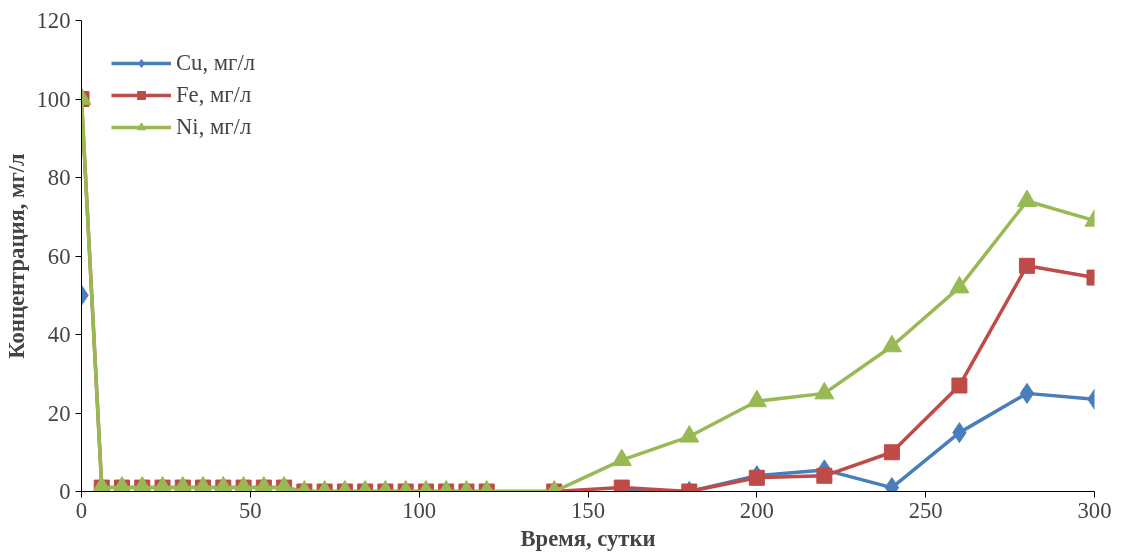 This screenshot has width=1124, height=553. What do you see at coordinates (53, 99) in the screenshot?
I see `y-tick-label: 100` at bounding box center [53, 99].